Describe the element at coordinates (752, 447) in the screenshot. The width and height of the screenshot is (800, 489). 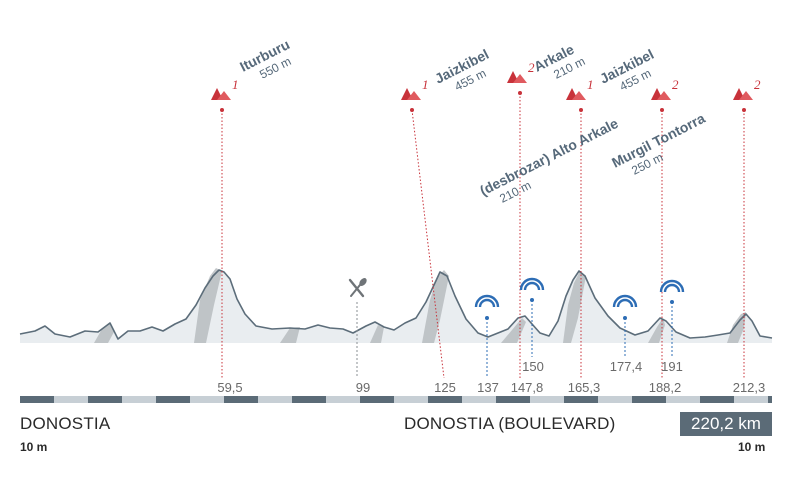
I see `finish-elevation: 10 m` at that location.